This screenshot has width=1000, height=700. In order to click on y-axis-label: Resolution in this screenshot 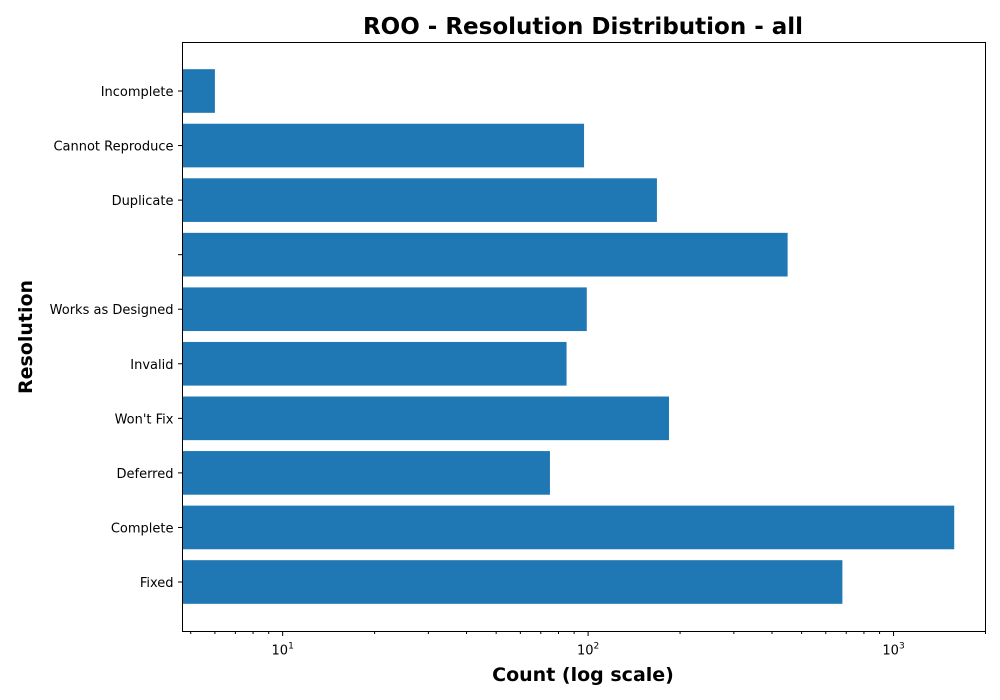, I will do `click(26, 337)`.